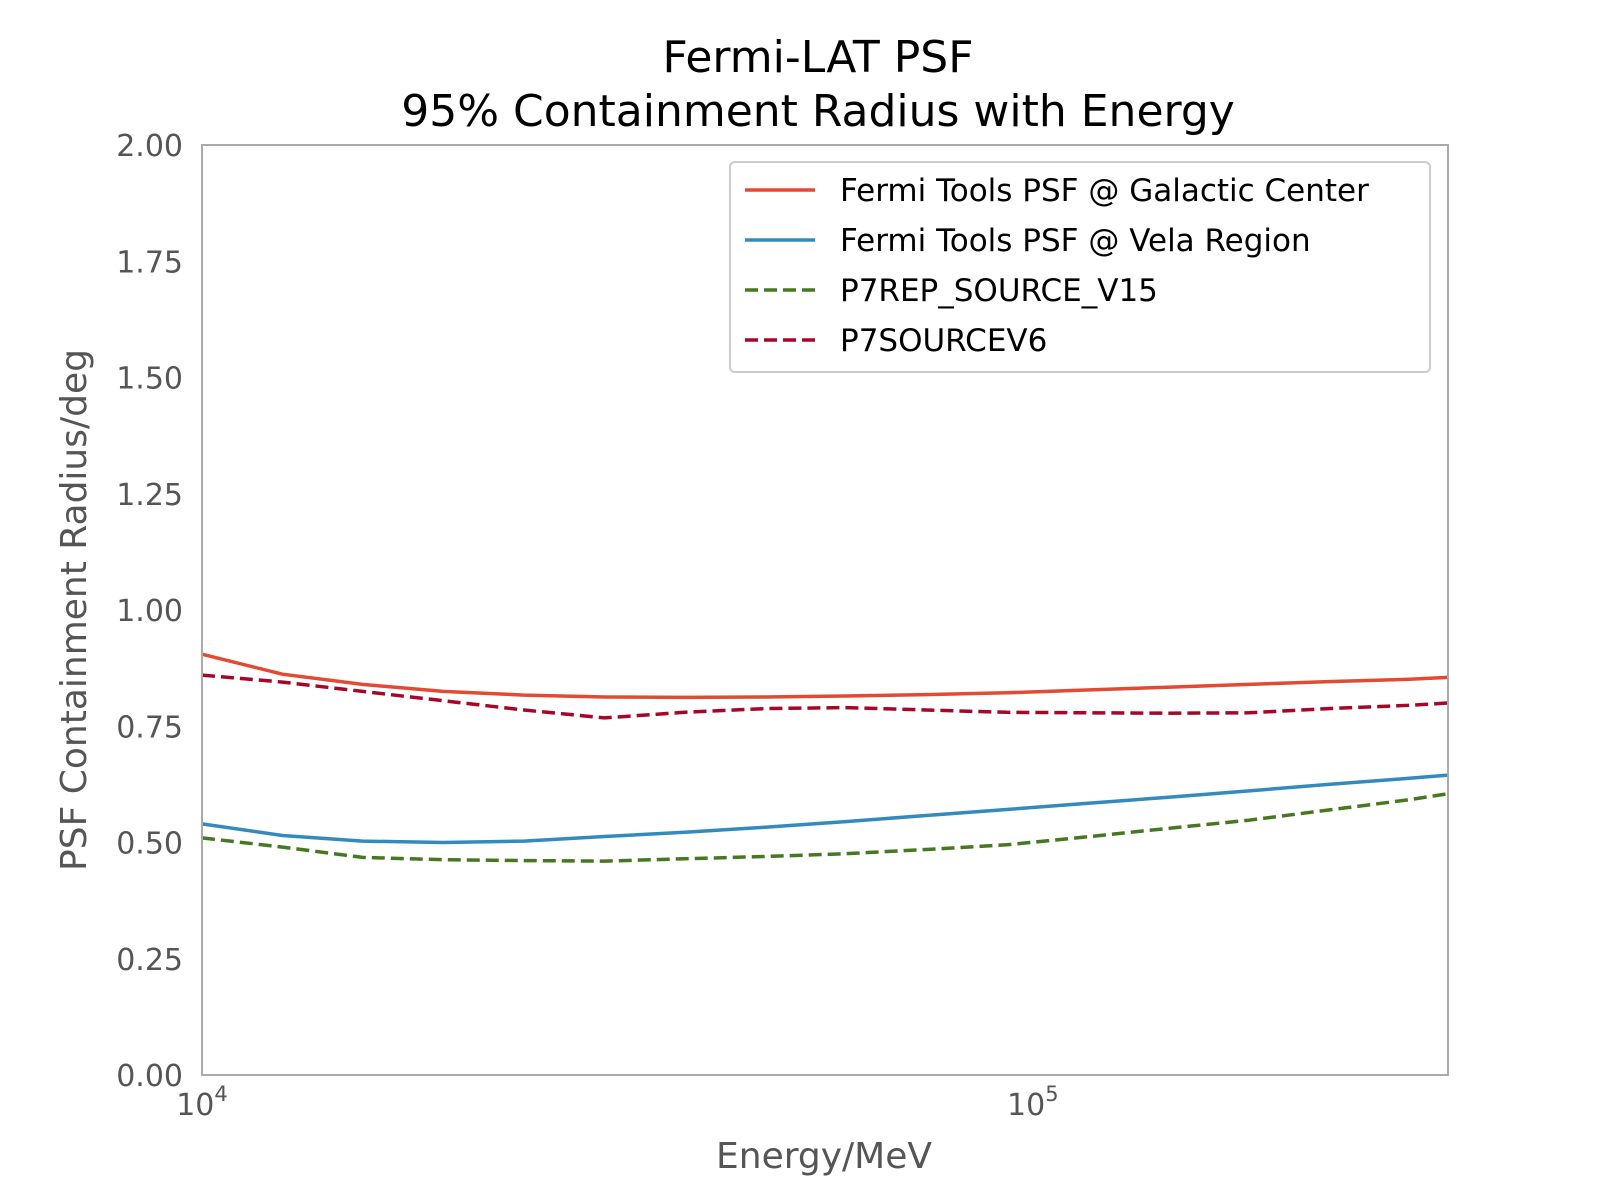 The image size is (1600, 1200). I want to click on legend-label-p7rep-source-v15: P7REP_SOURCE_V15, so click(999, 291).